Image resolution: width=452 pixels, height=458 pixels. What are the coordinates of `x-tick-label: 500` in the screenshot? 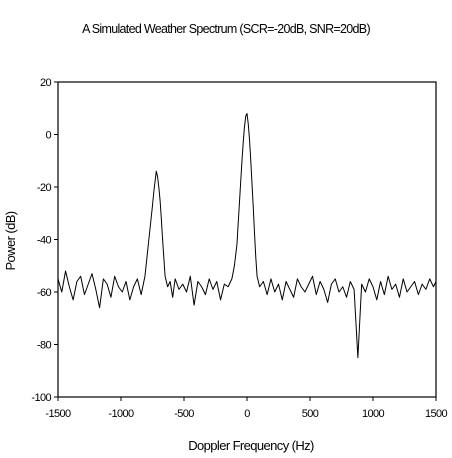 It's located at (310, 414).